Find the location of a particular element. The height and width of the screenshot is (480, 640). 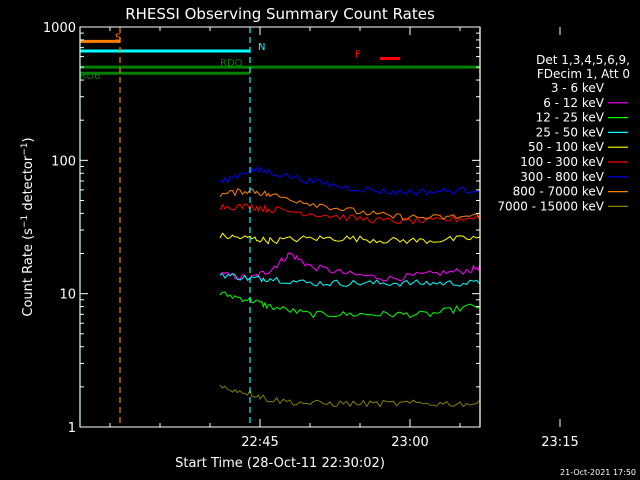

x-axis-label: Start Time (28-Oct-11 22:30:02) is located at coordinates (280, 463).